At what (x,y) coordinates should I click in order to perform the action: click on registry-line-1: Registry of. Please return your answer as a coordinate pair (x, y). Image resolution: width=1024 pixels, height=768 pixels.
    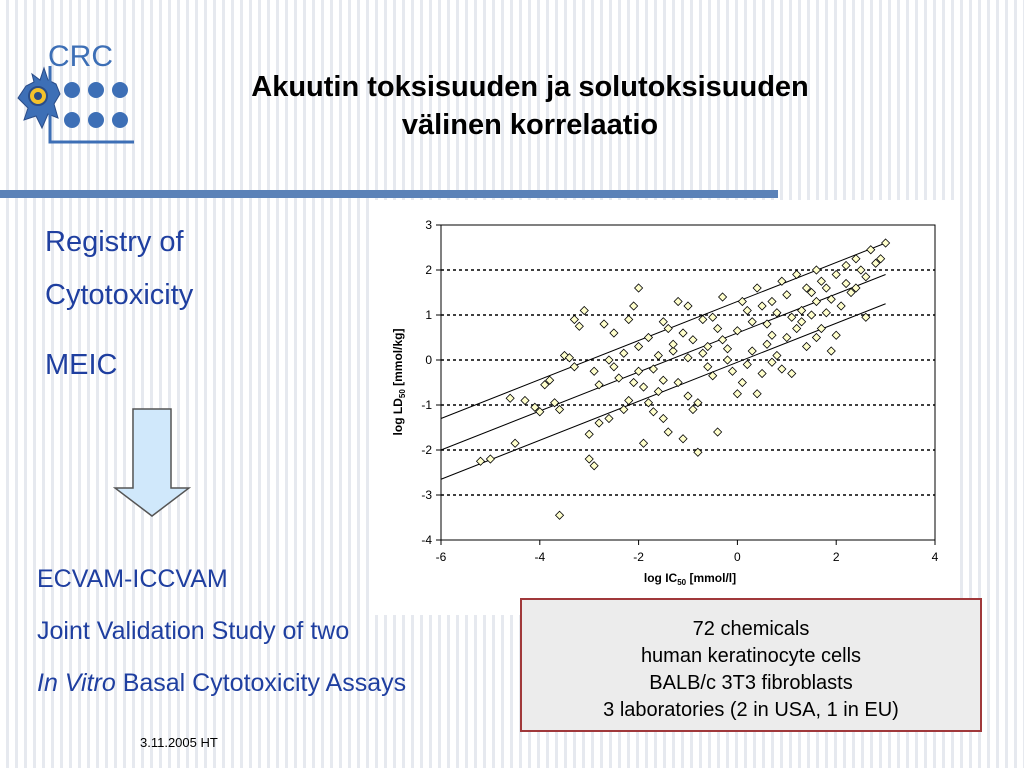
    Looking at the image, I should click on (114, 242).